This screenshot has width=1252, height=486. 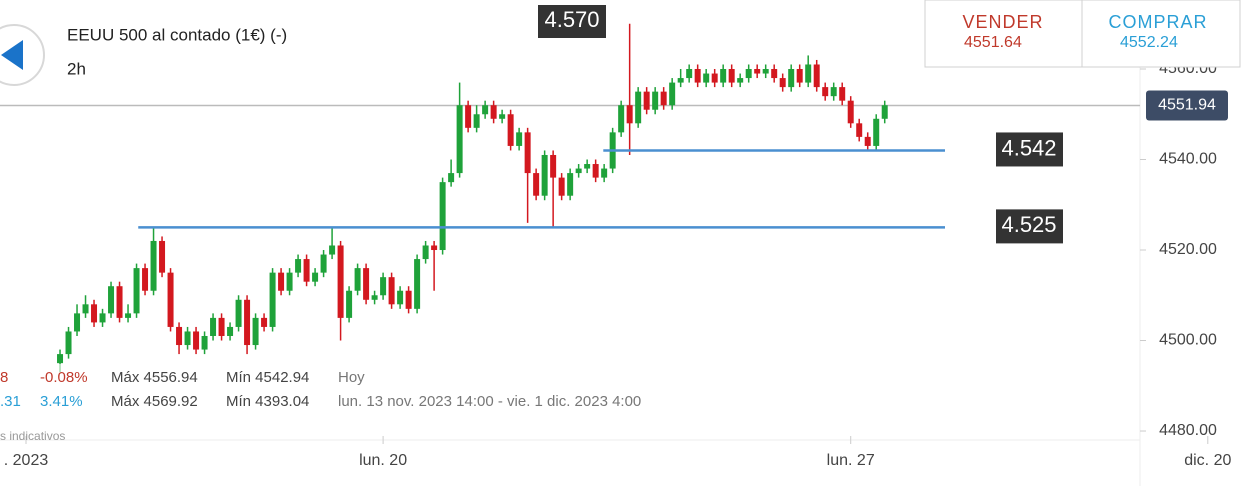 I want to click on y-tick-label: 4520.00, so click(x=1188, y=249).